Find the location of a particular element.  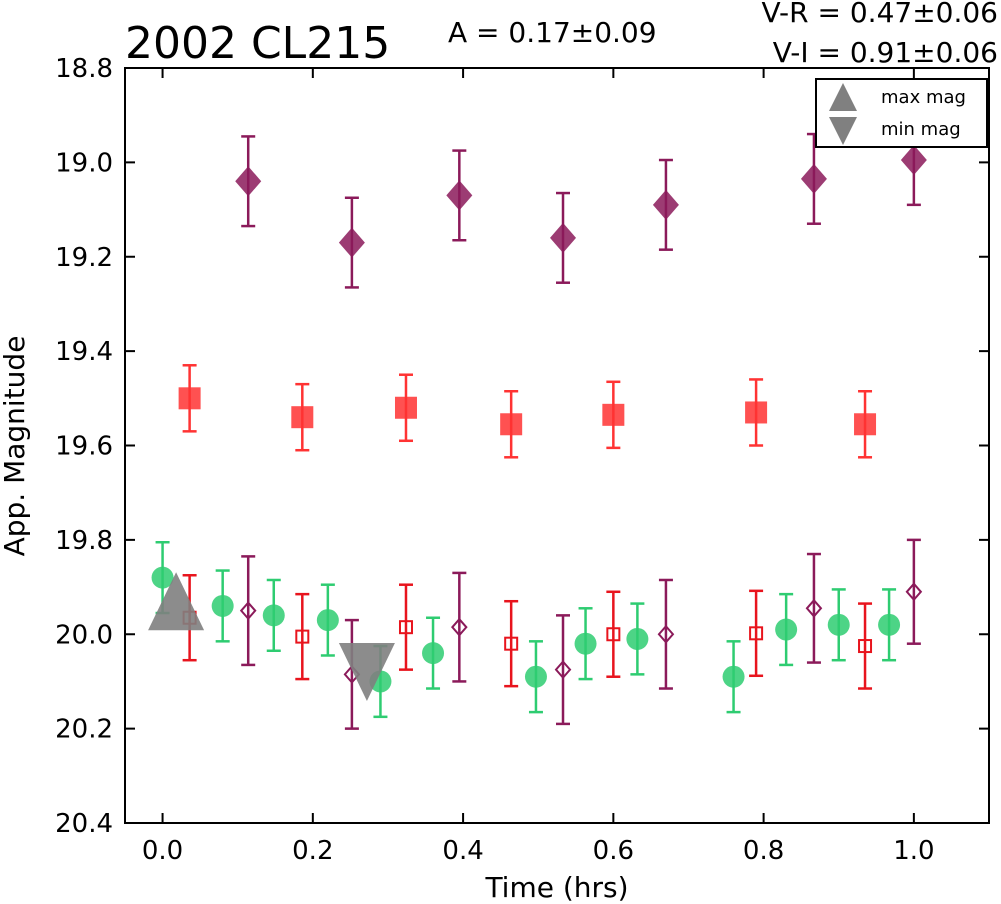

x-tick-label: 1.0 is located at coordinates (913, 851).